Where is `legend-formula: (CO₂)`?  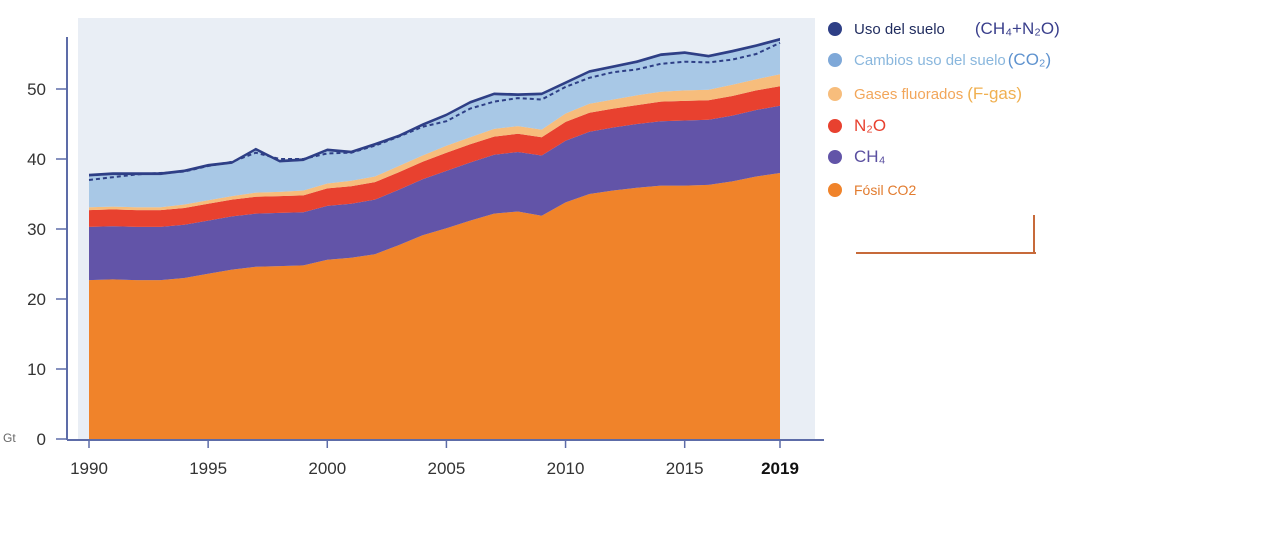 legend-formula: (CO₂) is located at coordinates (1029, 59).